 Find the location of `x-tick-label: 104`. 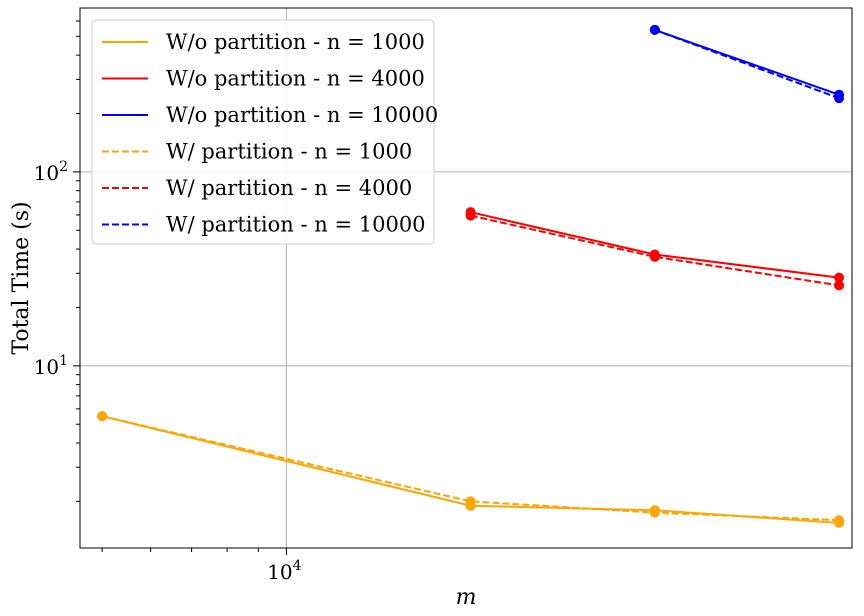

x-tick-label: 104 is located at coordinates (284, 571).